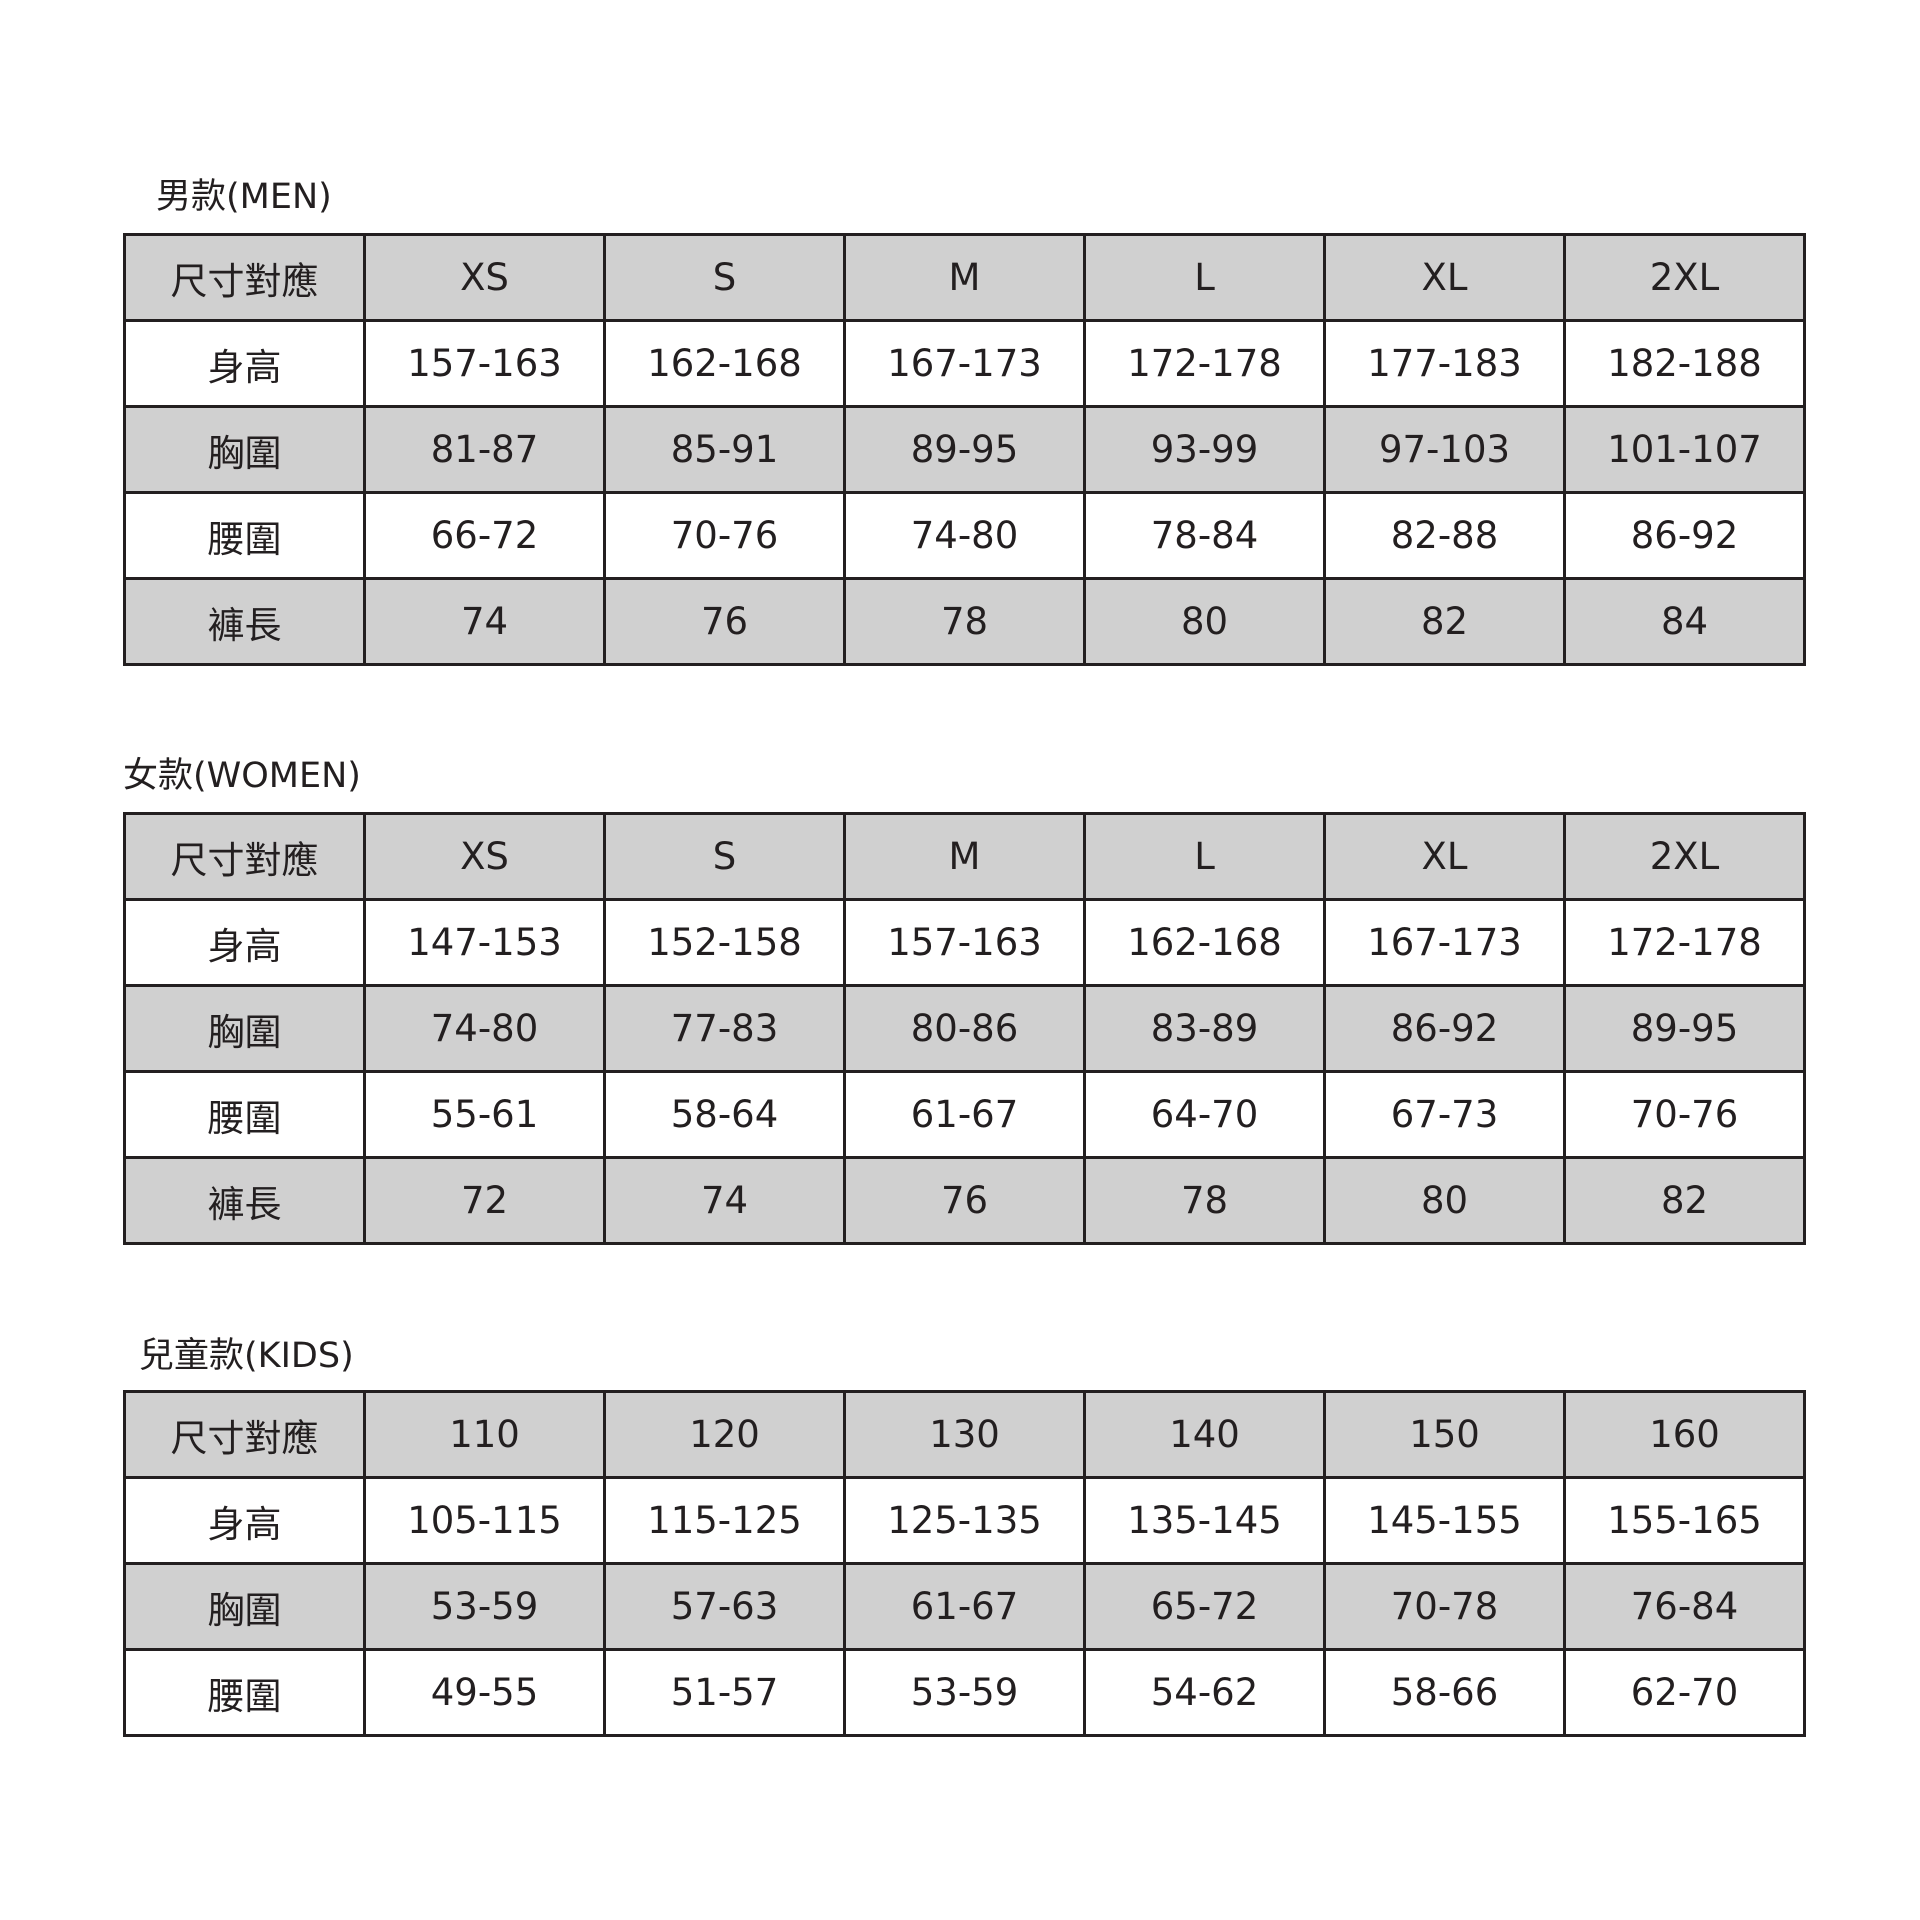  I want to click on table-cell: 89-95, so click(1684, 1028).